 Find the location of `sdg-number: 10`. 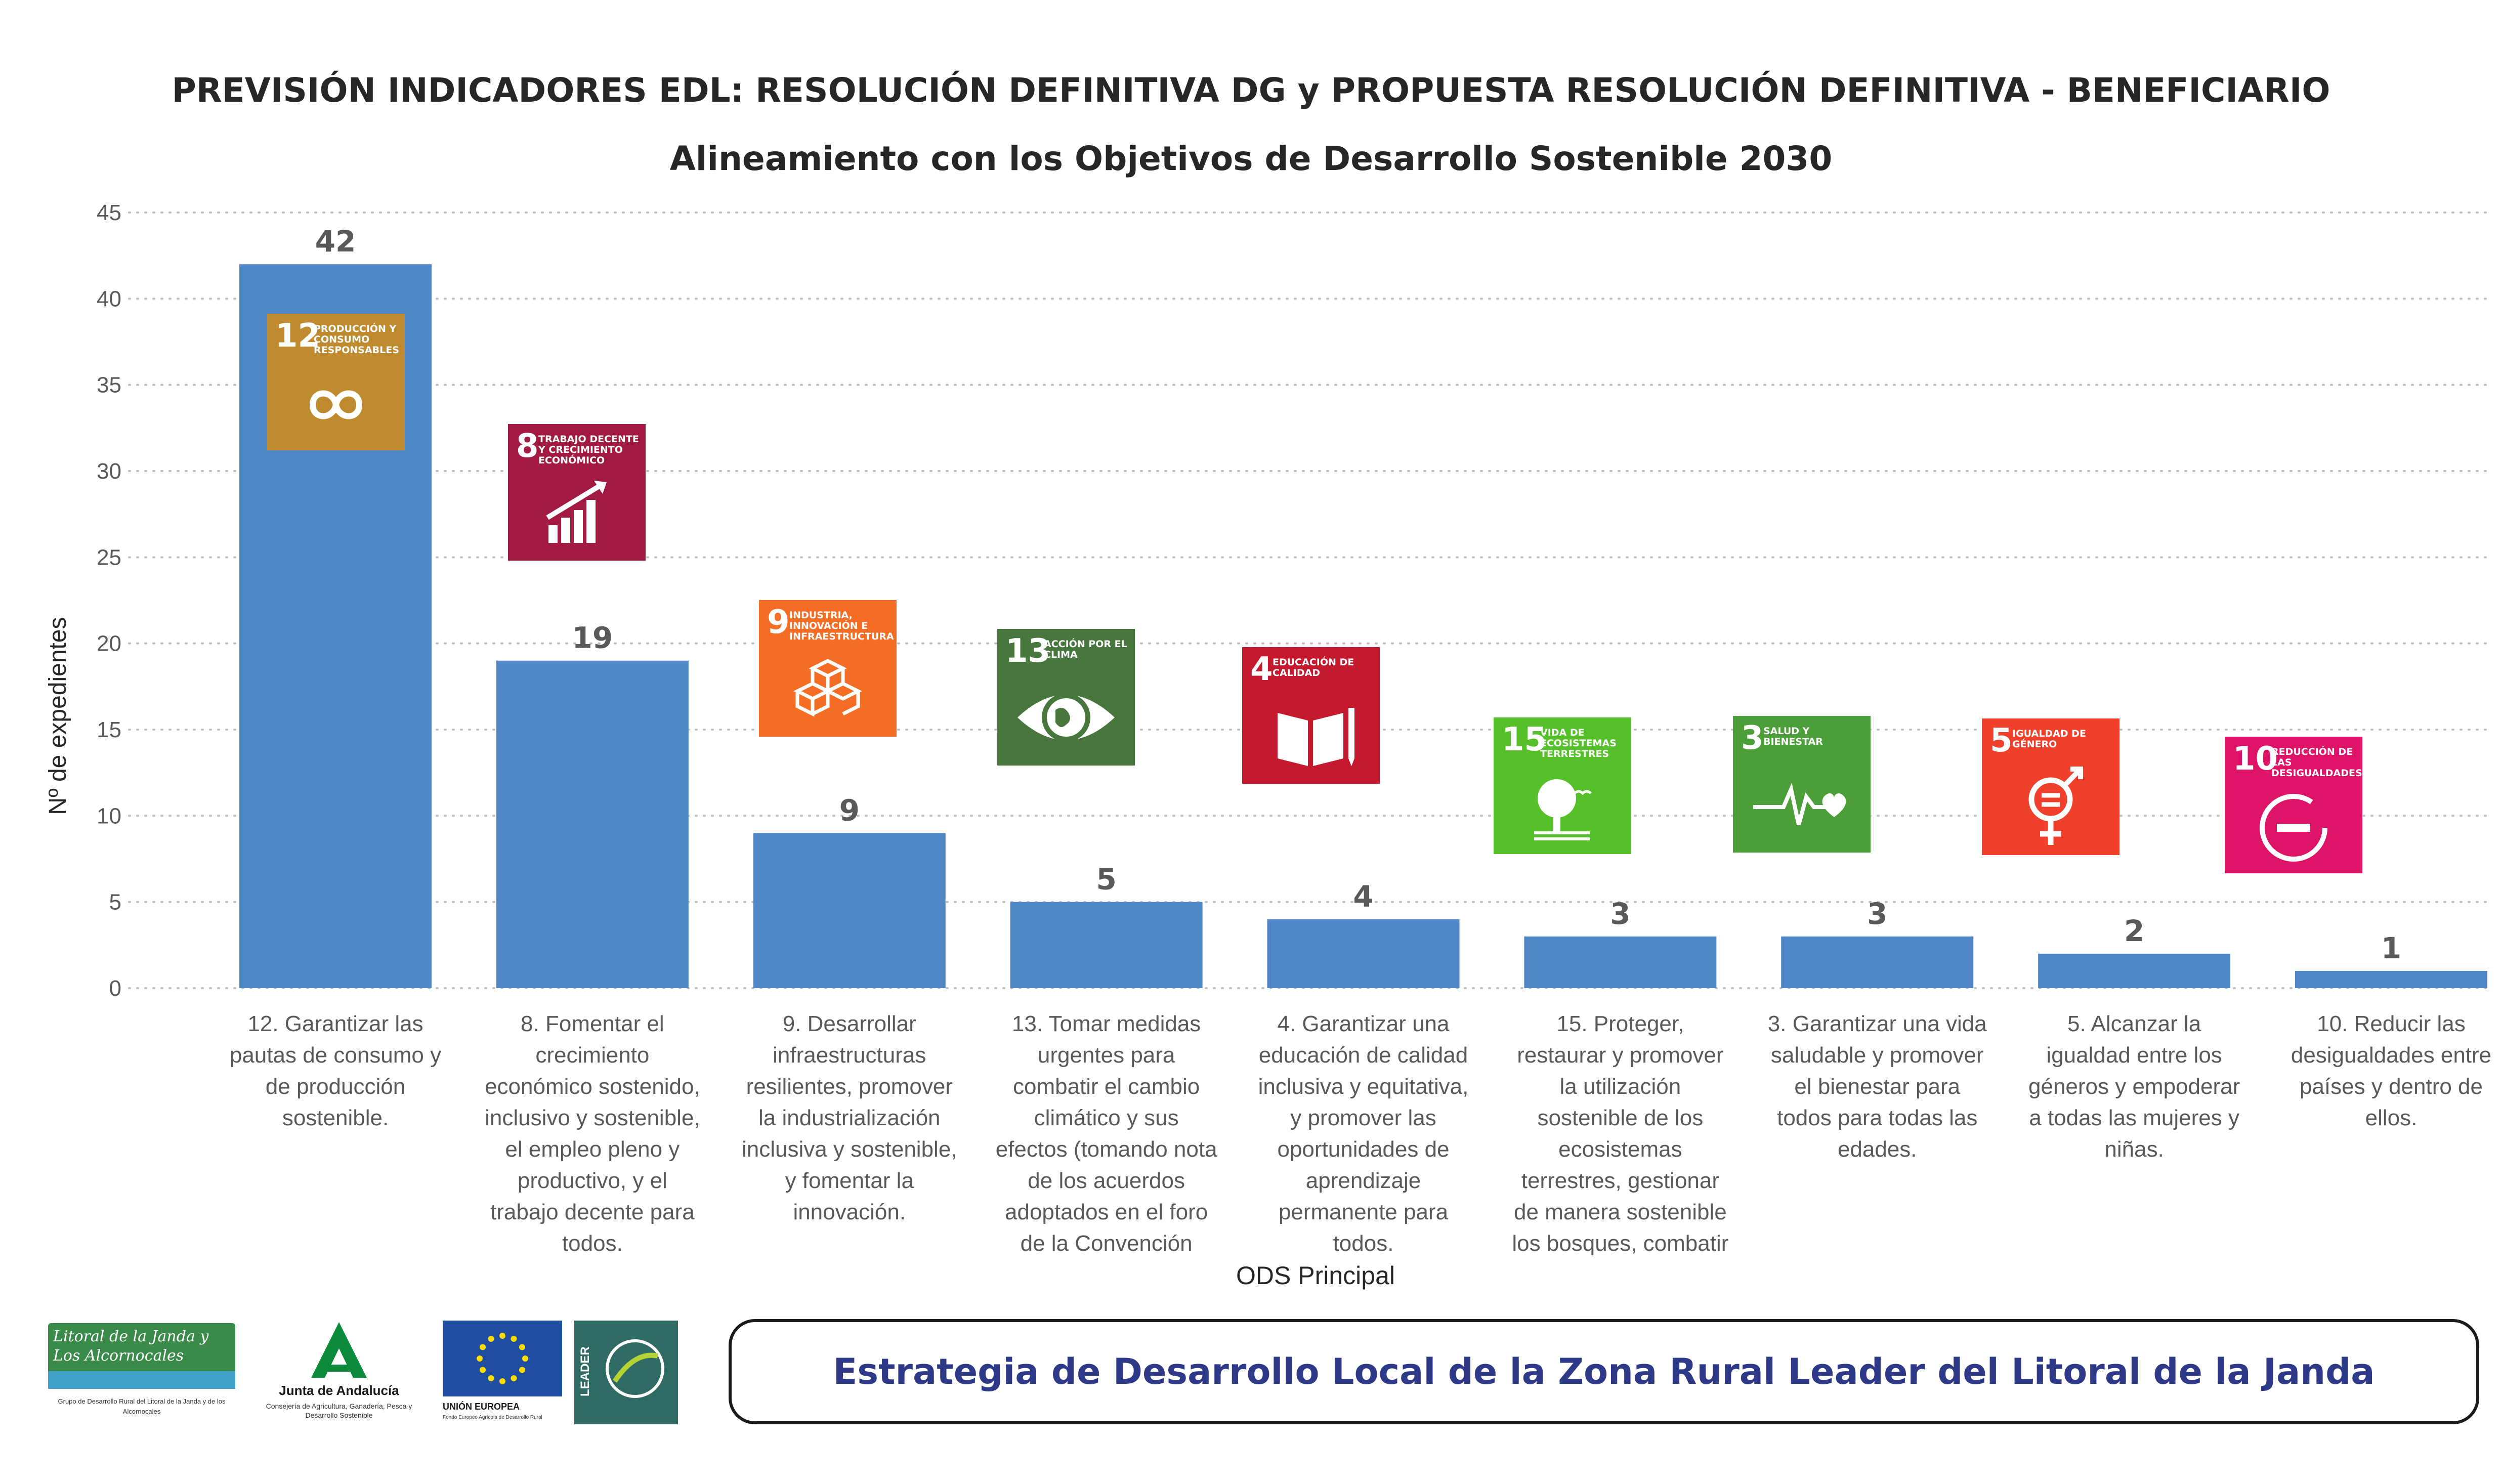

sdg-number: 10 is located at coordinates (2255, 759).